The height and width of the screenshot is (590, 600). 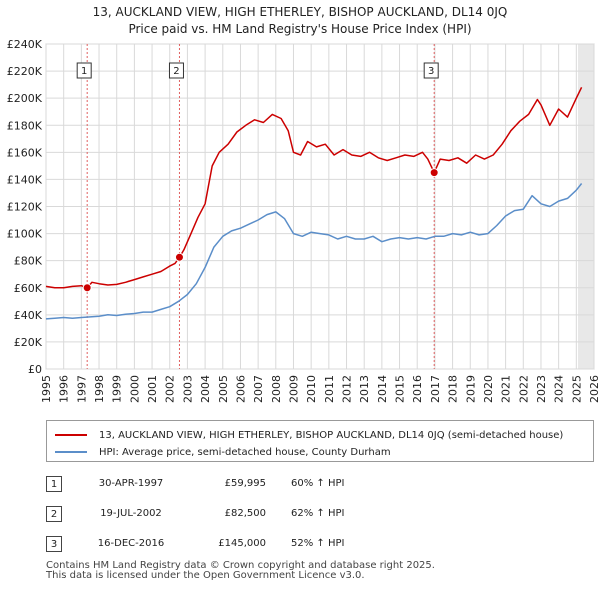 What do you see at coordinates (594, 389) in the screenshot?
I see `x-tick-label: 2026` at bounding box center [594, 389].